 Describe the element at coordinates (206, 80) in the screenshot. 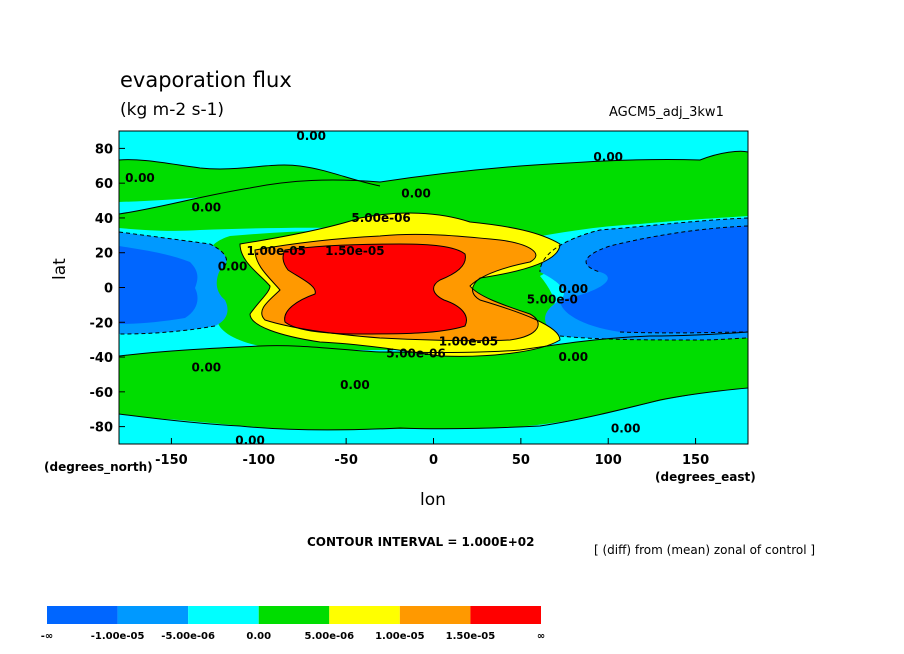

I see `chart-title: evaporation flux` at that location.